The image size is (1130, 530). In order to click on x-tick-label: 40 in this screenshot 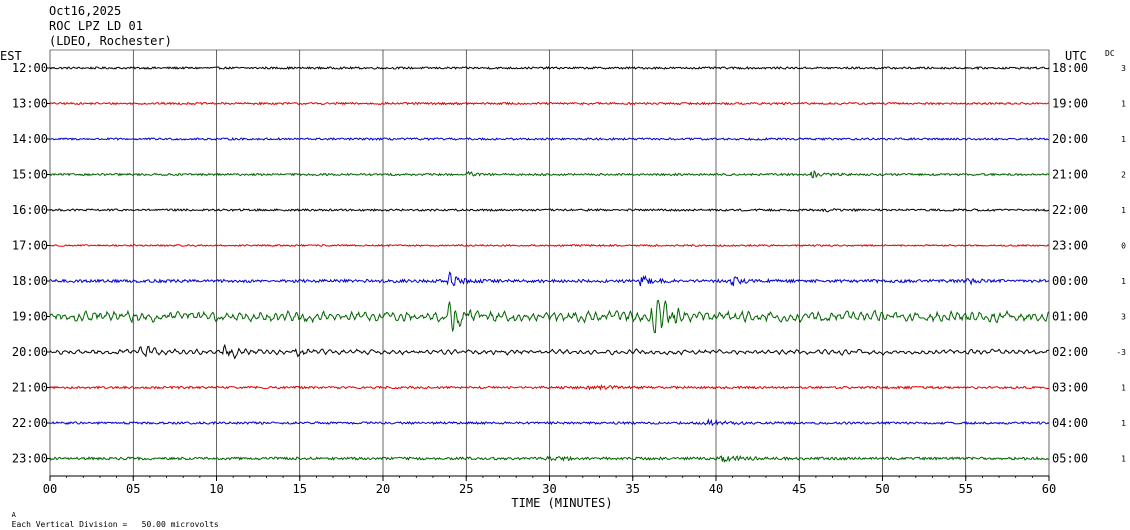, I will do `click(716, 489)`.